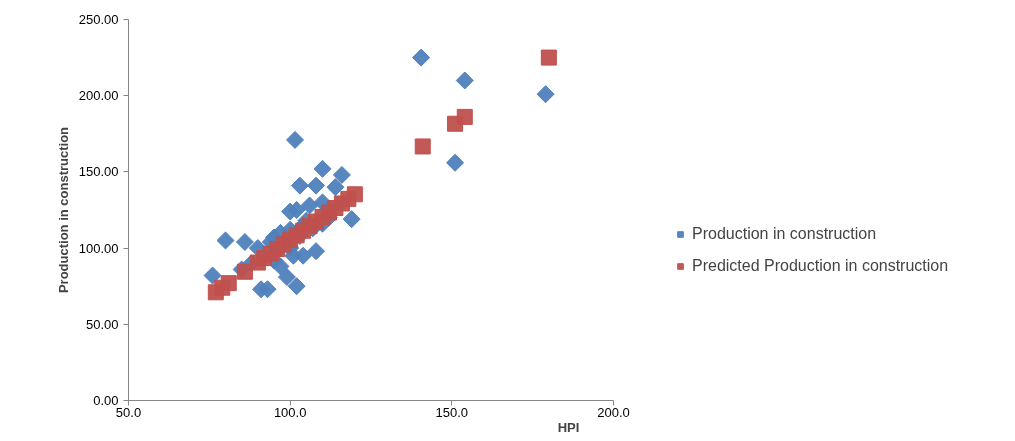  Describe the element at coordinates (290, 412) in the screenshot. I see `x-tick-label: 100.0` at that location.